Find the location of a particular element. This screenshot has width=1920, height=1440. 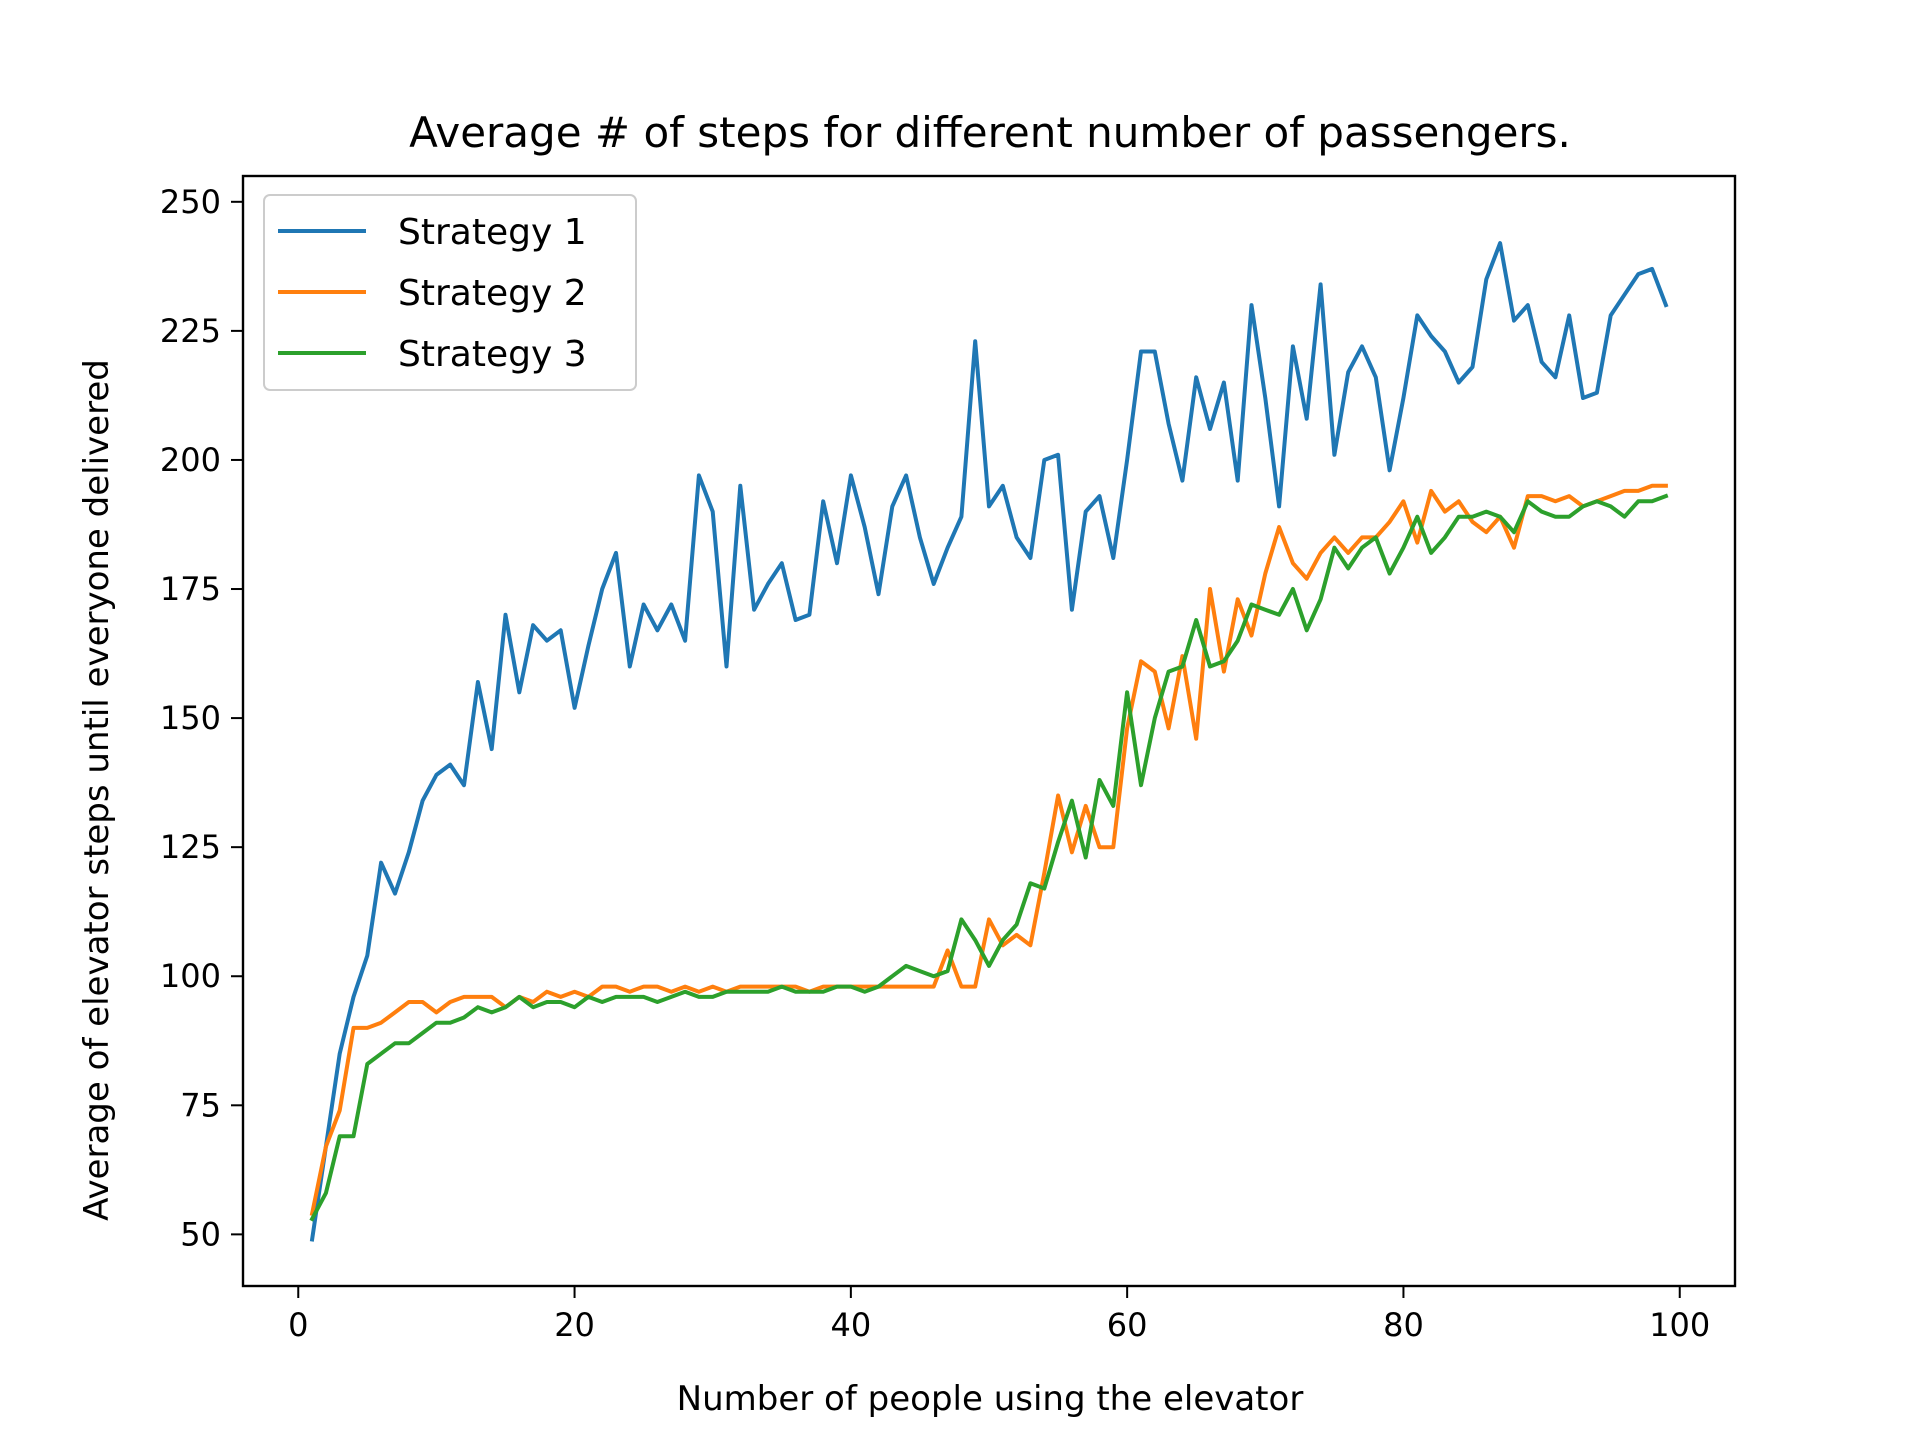

x-tick-label: 80 is located at coordinates (1403, 1325).